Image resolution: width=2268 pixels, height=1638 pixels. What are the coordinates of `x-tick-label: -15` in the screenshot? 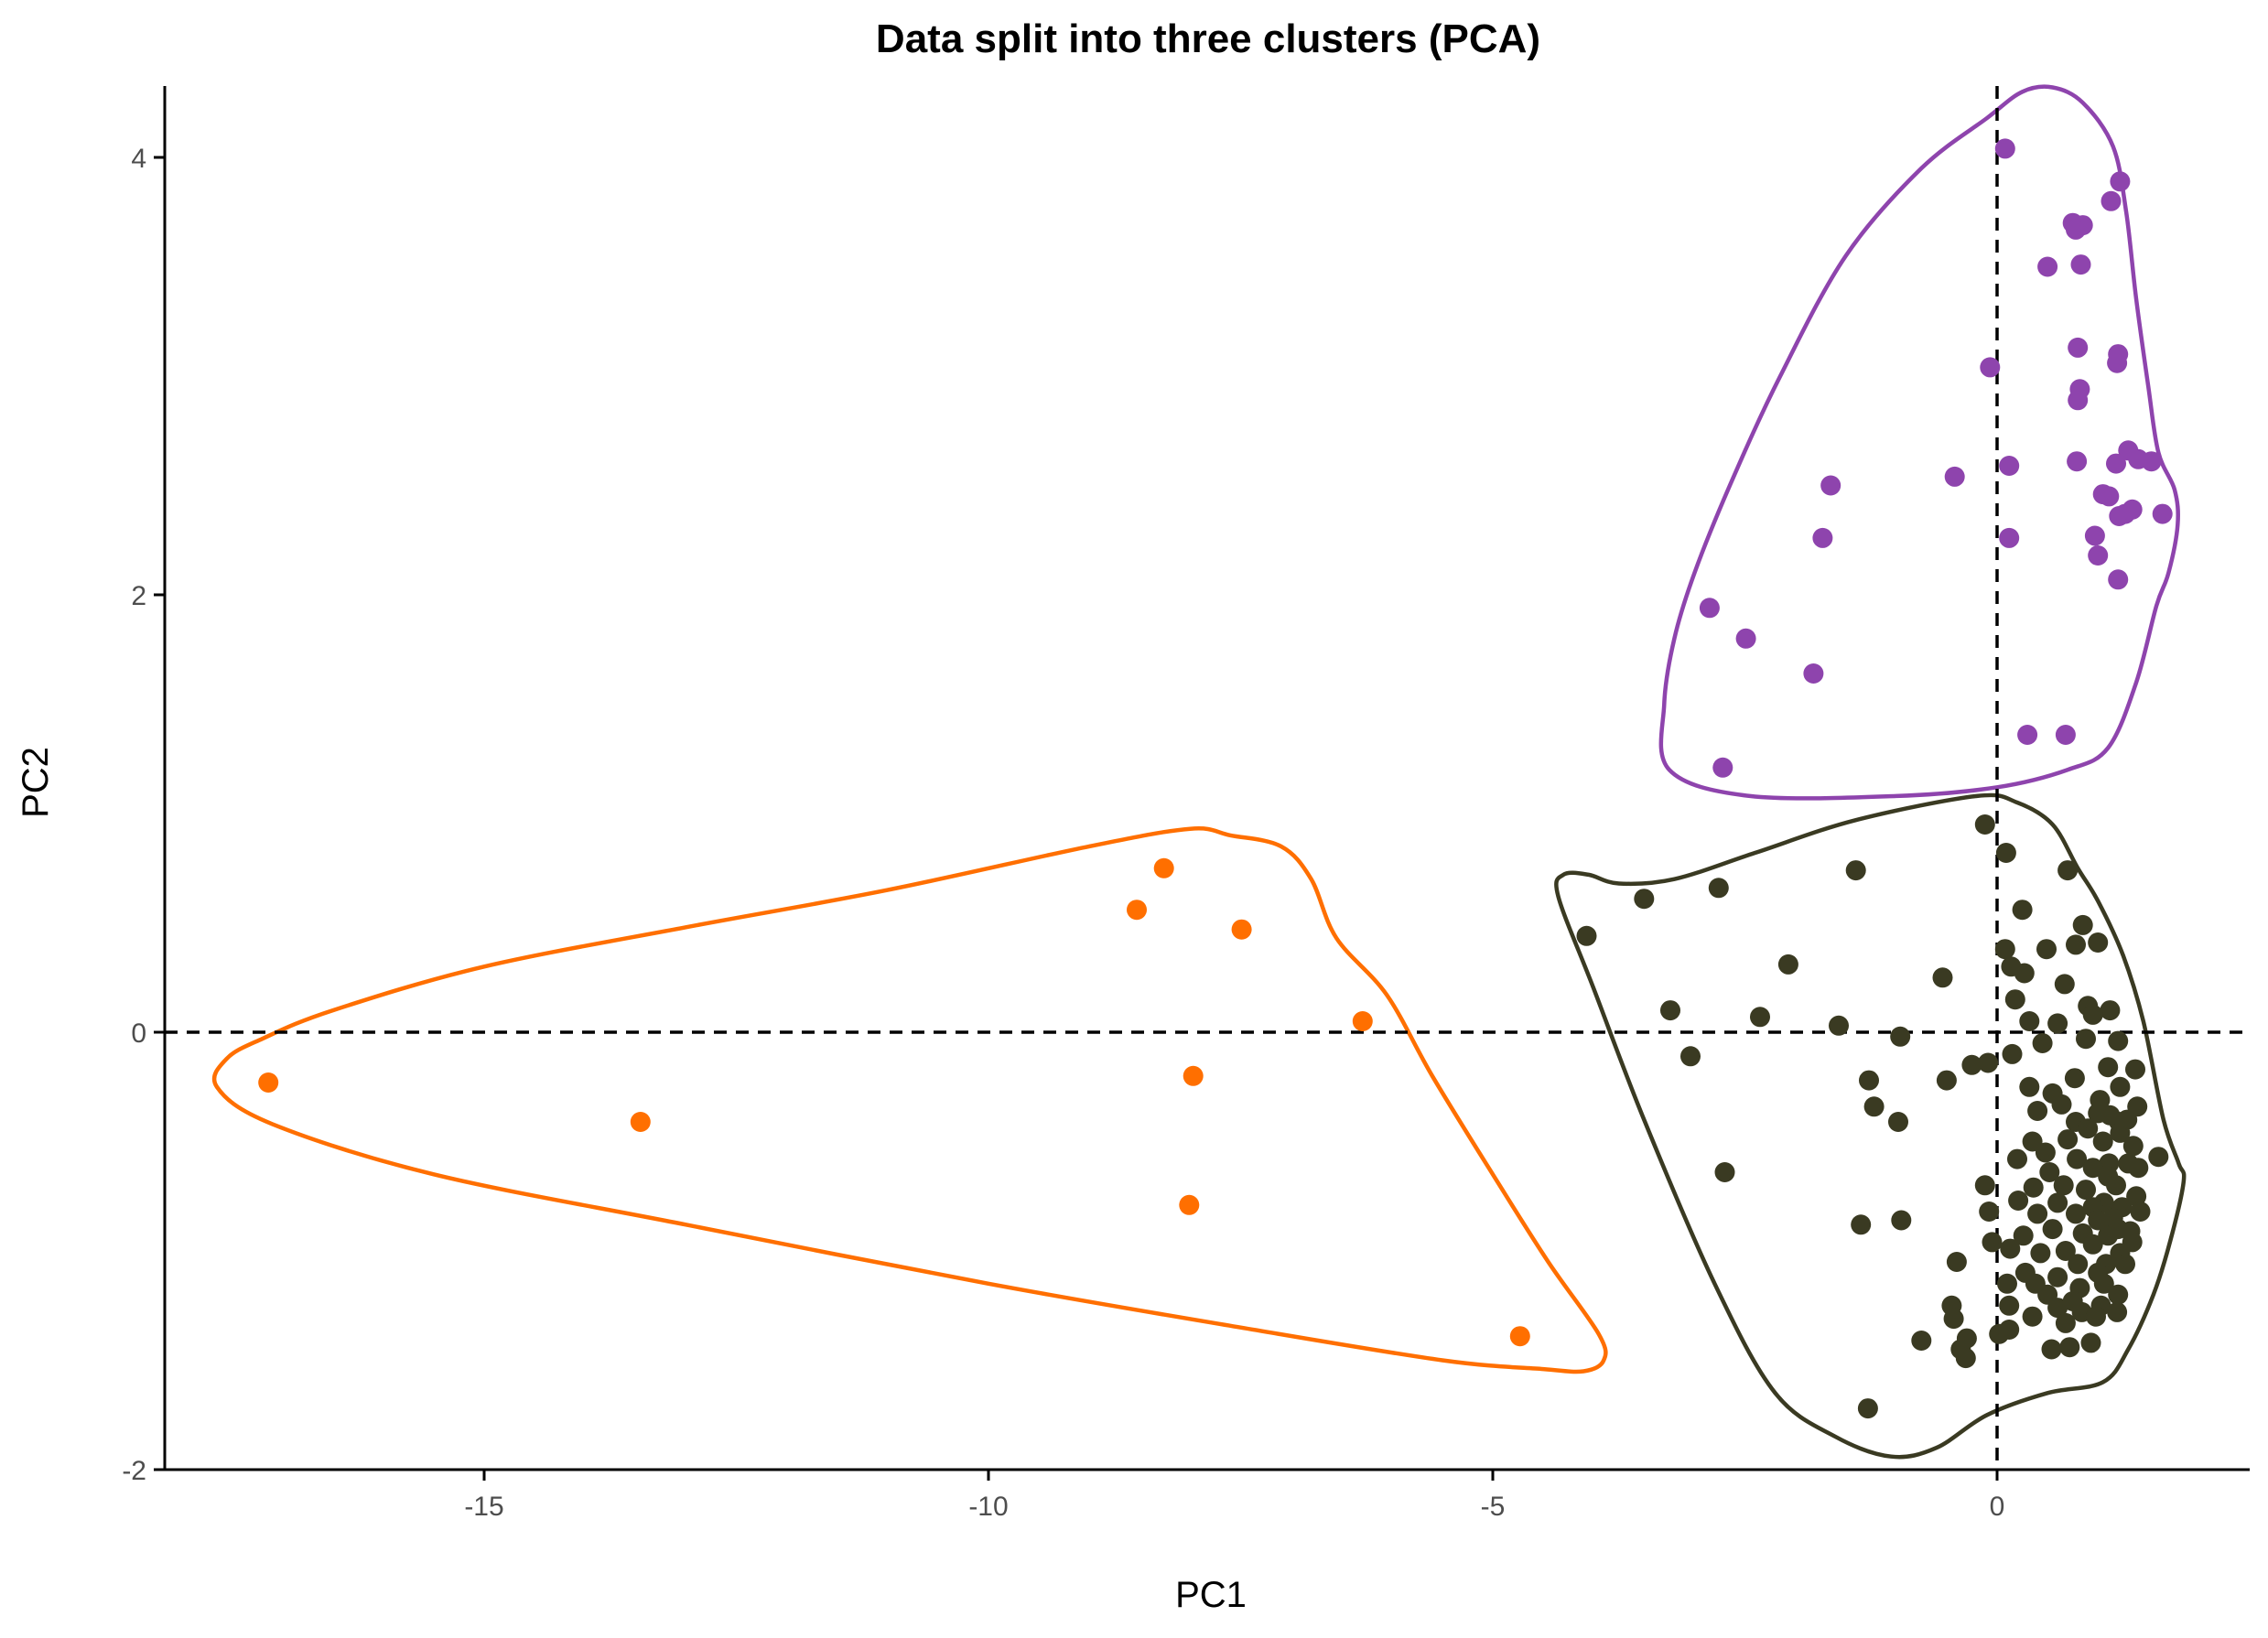 It's located at (483, 1507).